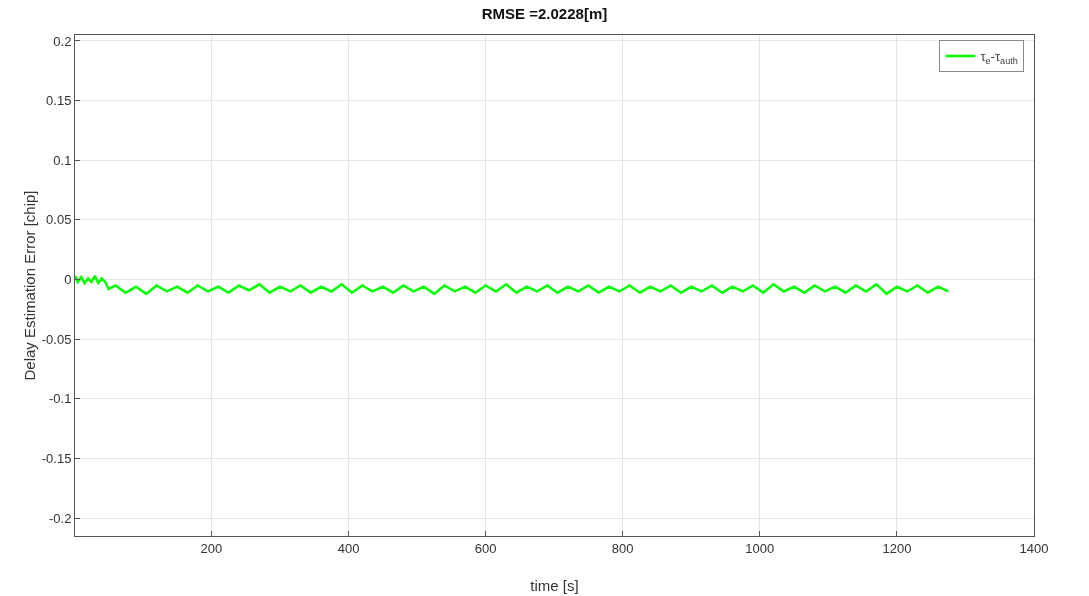 This screenshot has width=1089, height=596. I want to click on y-tick-label: 0.2, so click(62, 41).